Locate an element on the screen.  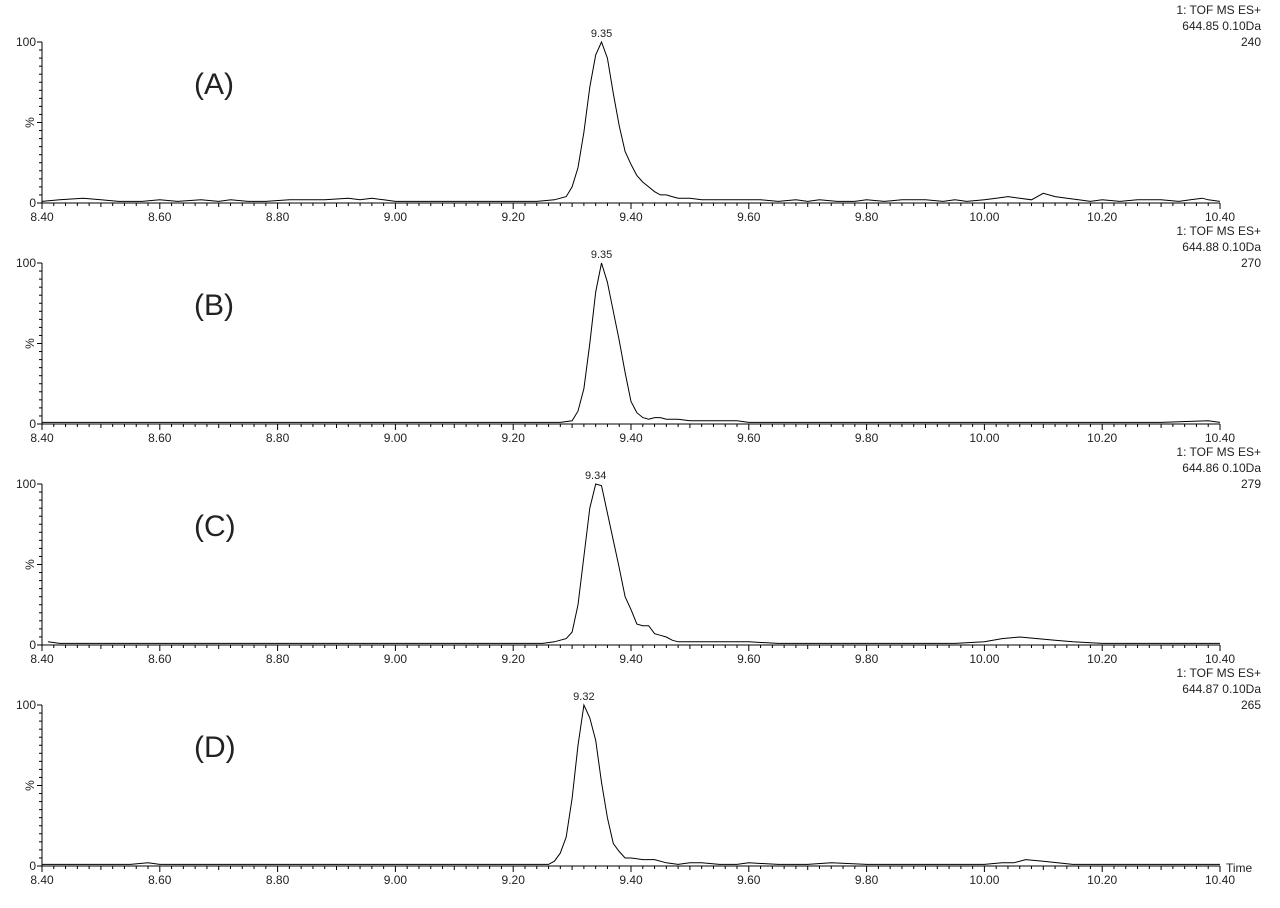
trace-header-line: 644.86 0.10Da is located at coordinates (1221, 468).